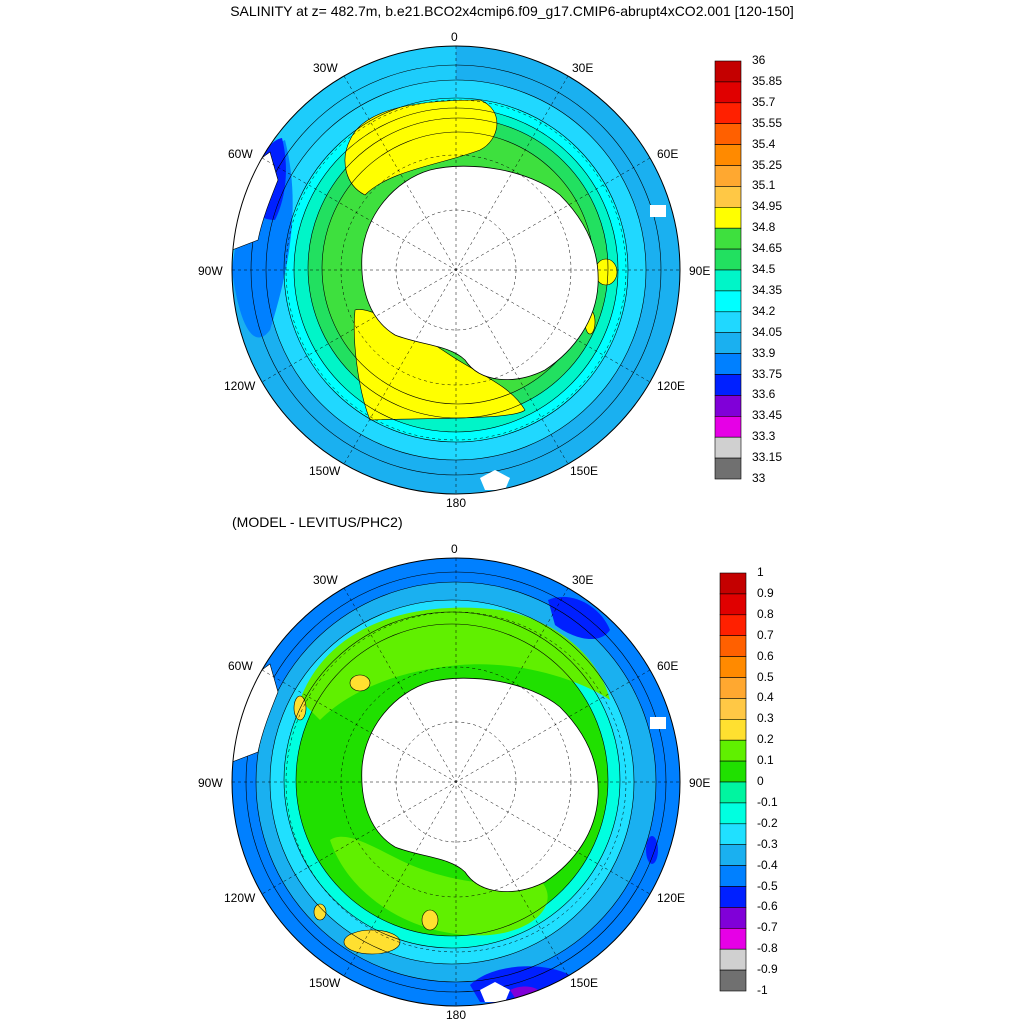  Describe the element at coordinates (765, 676) in the screenshot. I see `bottom_map-colorbar-label: 0.5` at that location.